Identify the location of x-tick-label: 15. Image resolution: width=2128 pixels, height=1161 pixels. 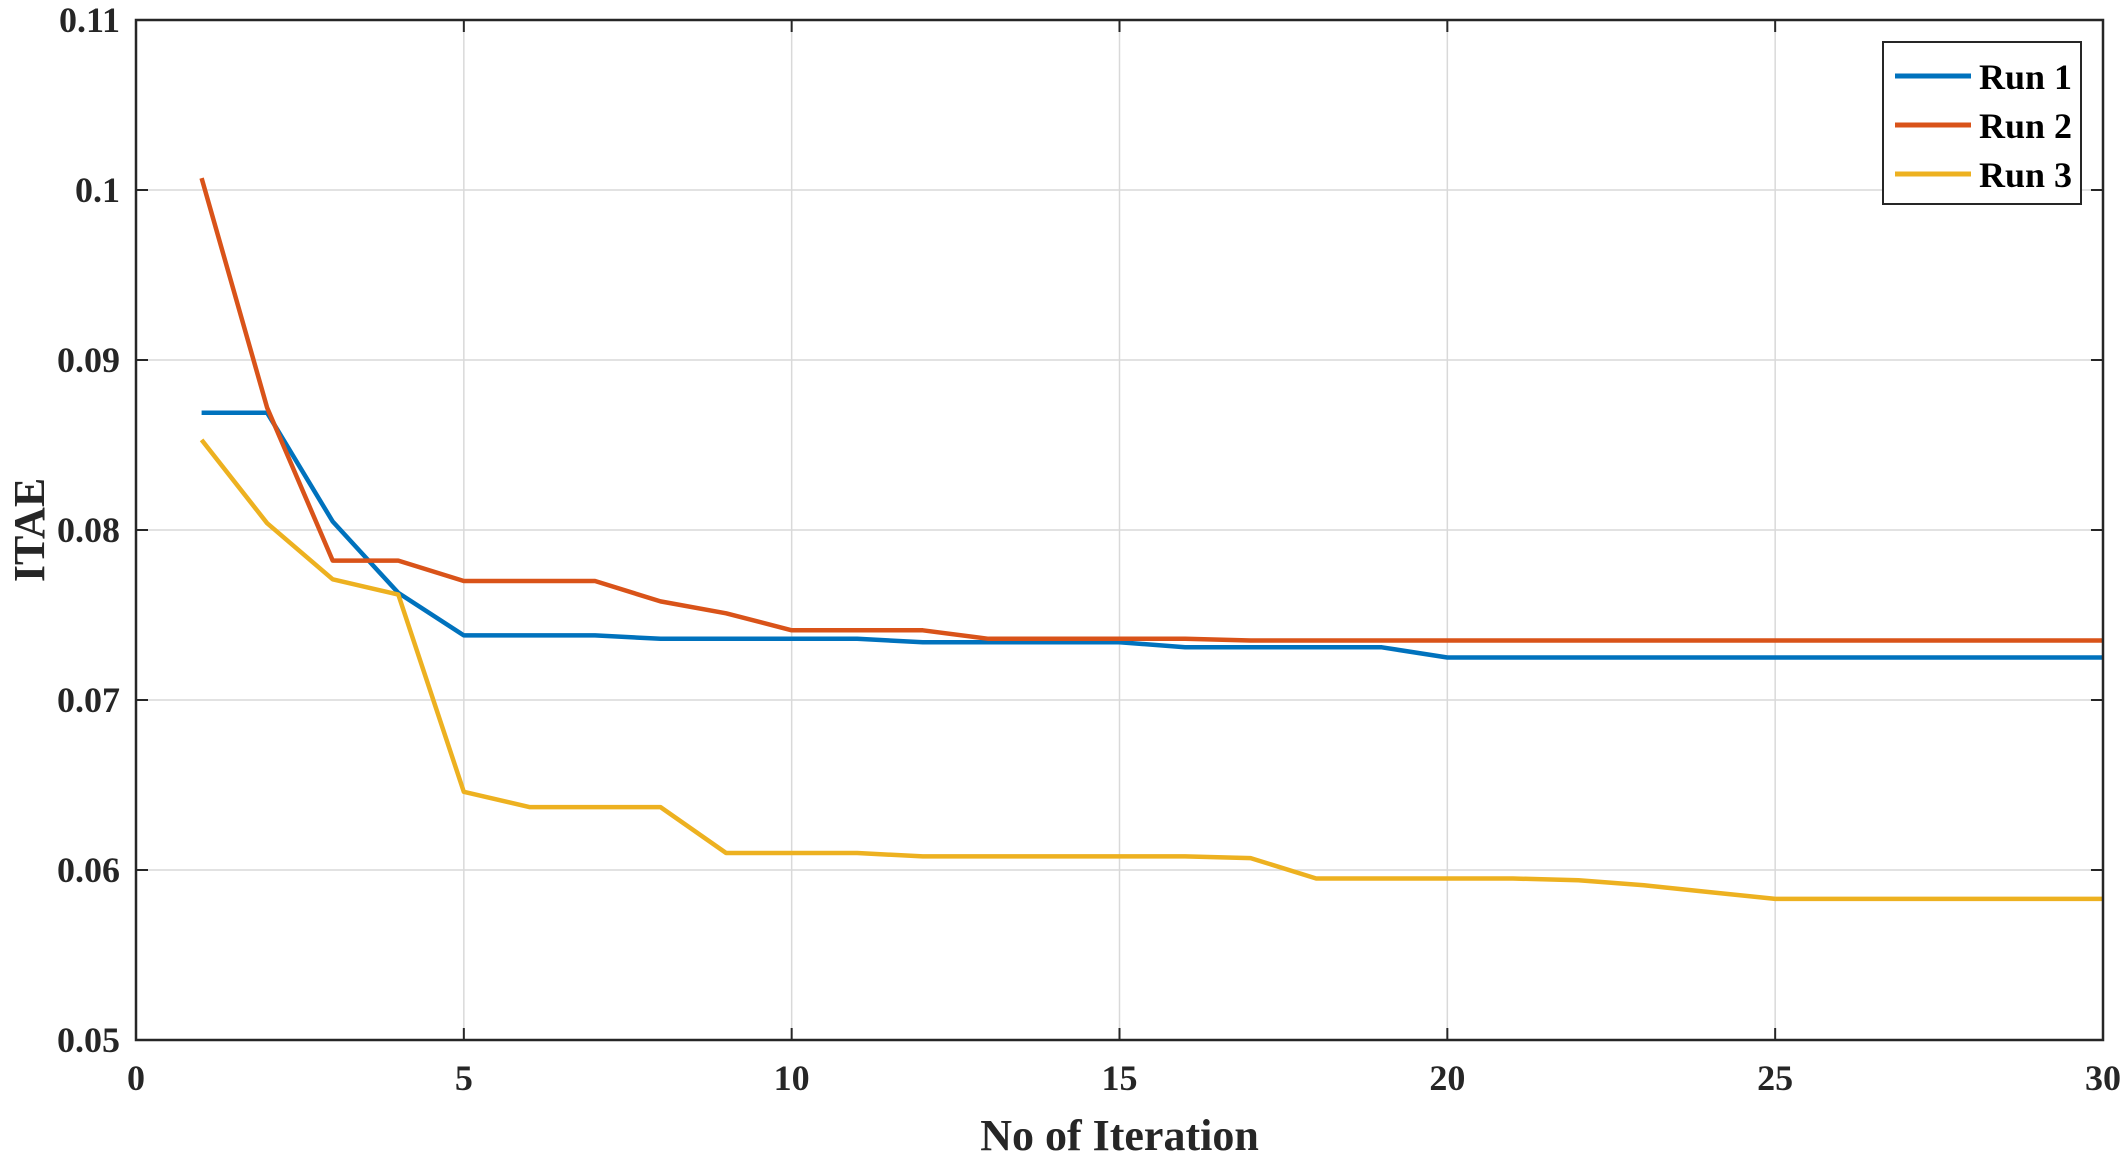
(1120, 1078).